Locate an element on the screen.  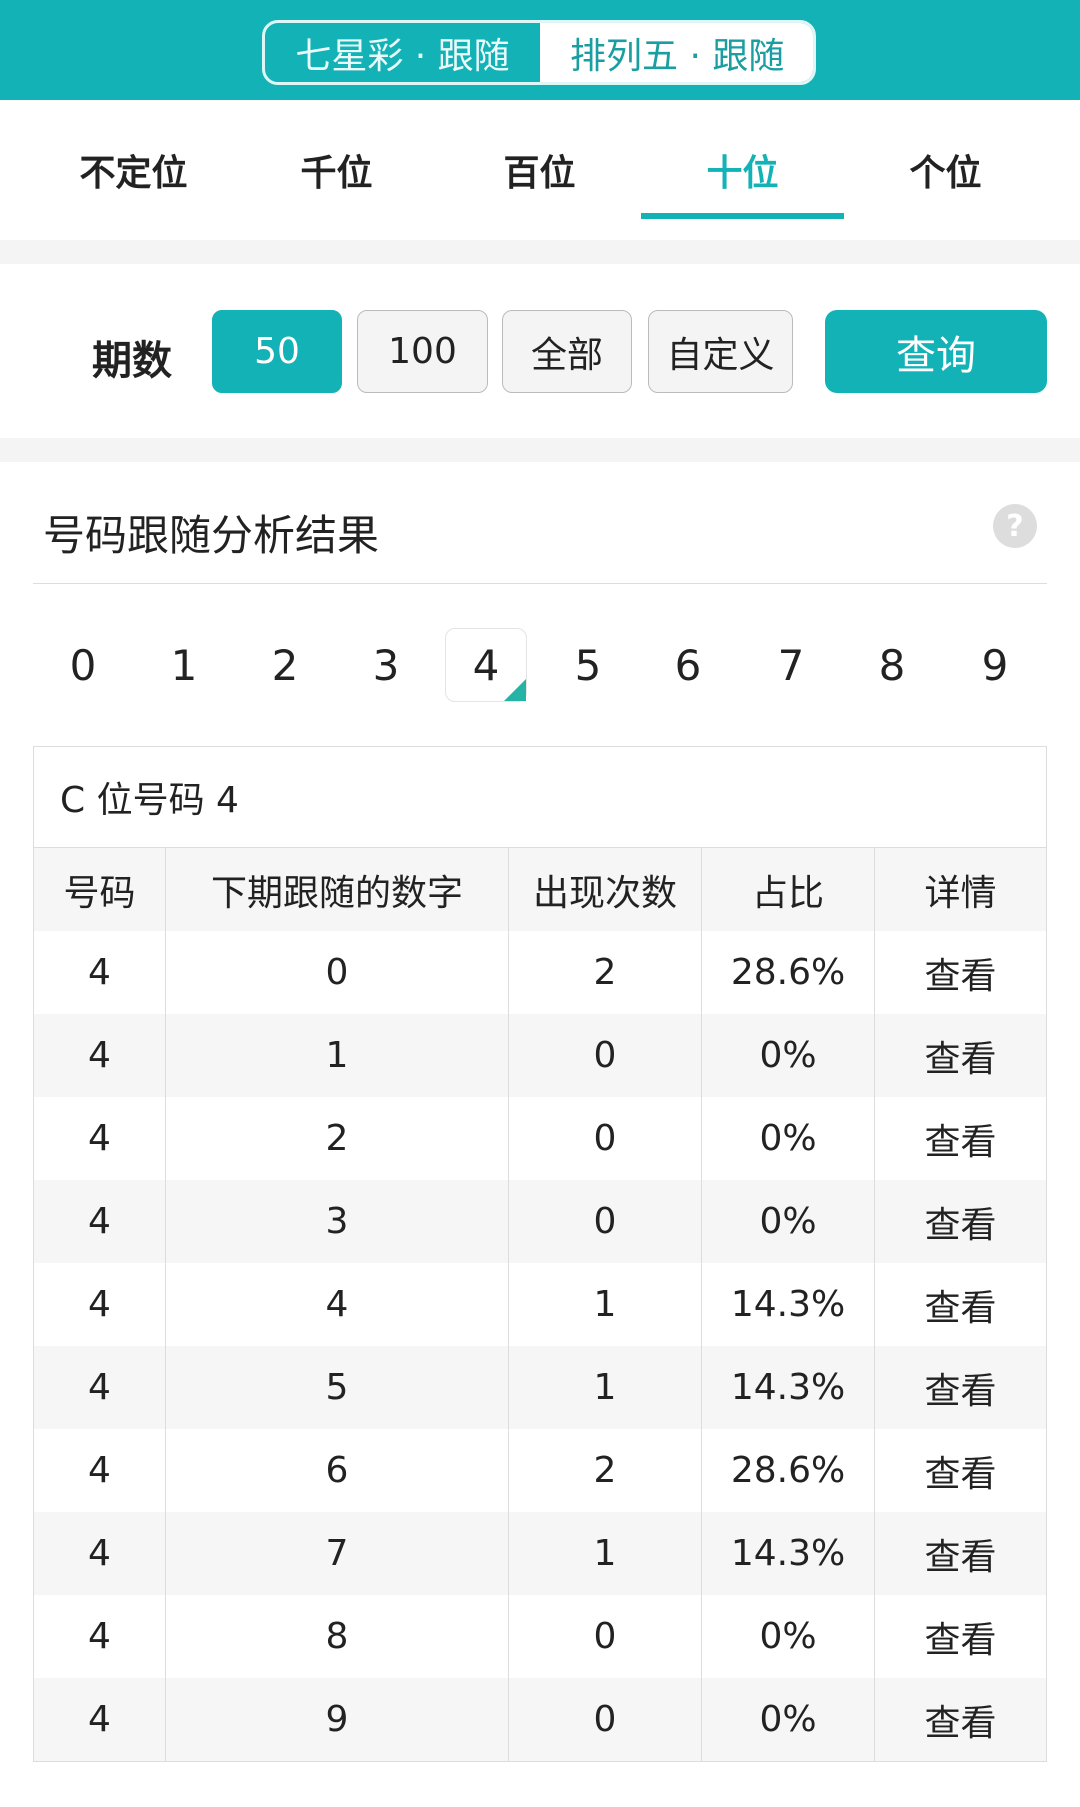
digit-label: 0 is located at coordinates (83, 665).